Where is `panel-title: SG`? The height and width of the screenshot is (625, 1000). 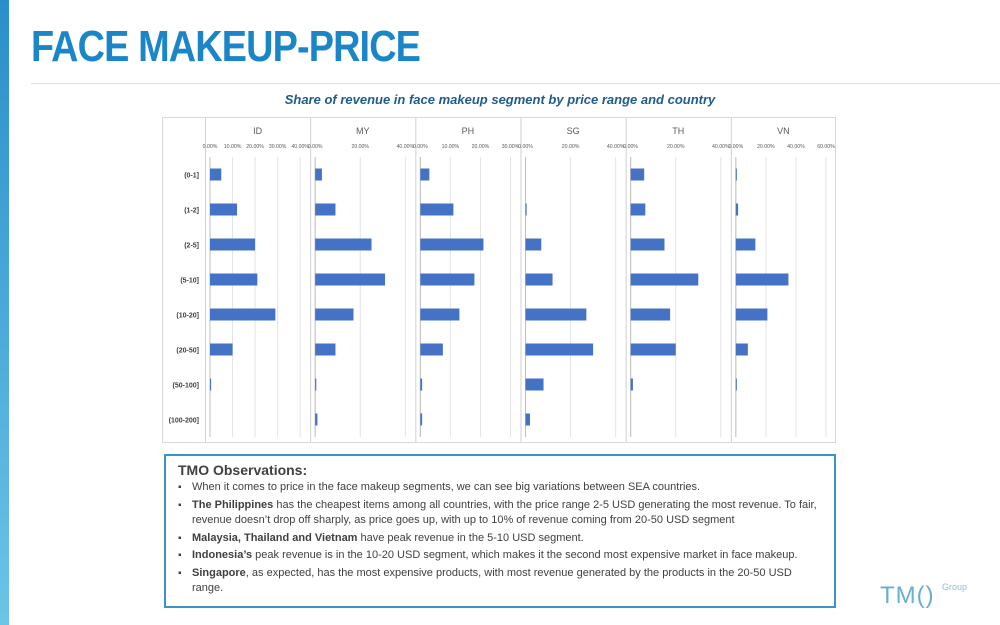 panel-title: SG is located at coordinates (573, 131).